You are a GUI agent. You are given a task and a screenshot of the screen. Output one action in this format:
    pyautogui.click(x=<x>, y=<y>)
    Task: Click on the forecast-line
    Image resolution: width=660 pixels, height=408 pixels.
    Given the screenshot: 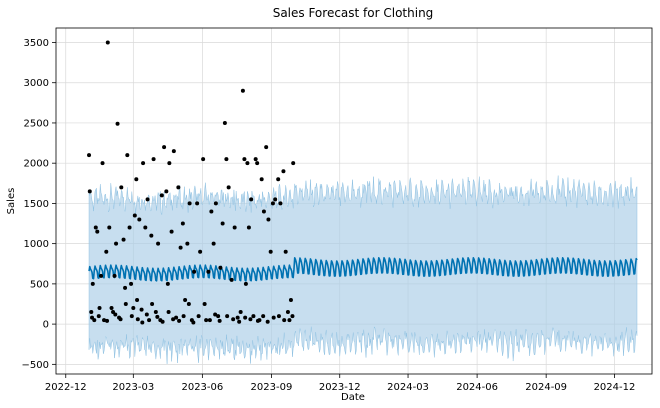 What is the action you would take?
    pyautogui.click(x=363, y=269)
    